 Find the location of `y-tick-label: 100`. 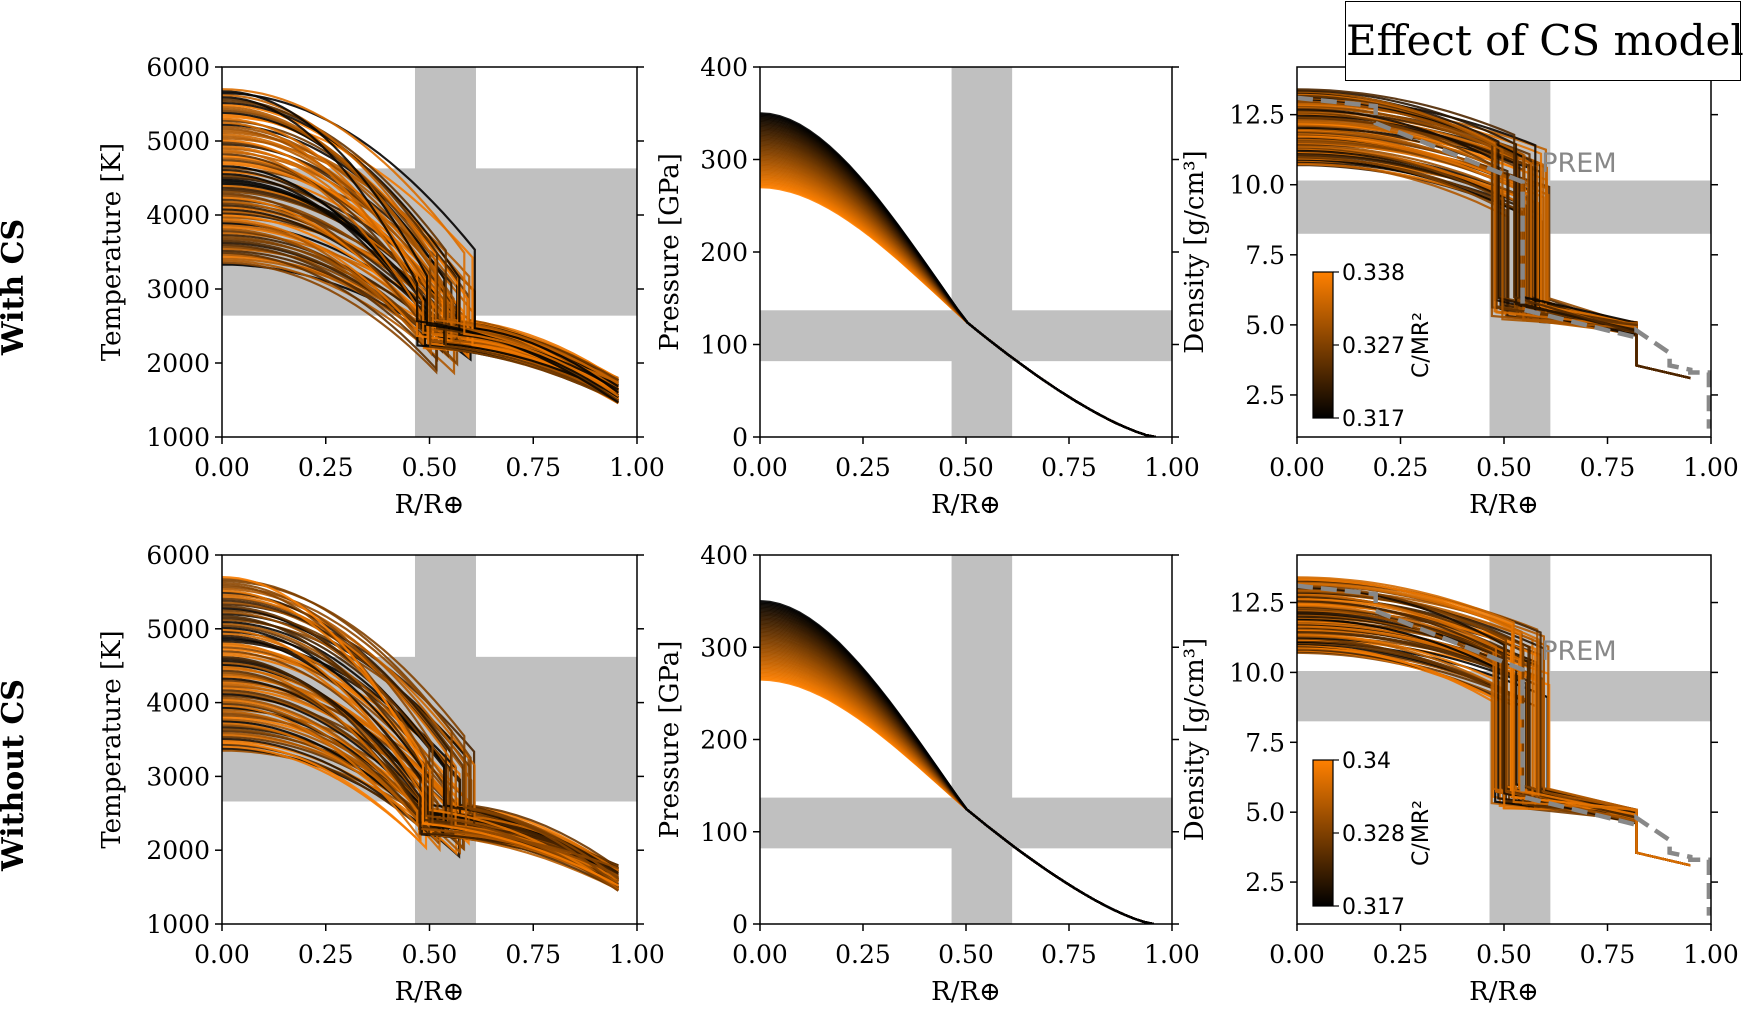

y-tick-label: 100 is located at coordinates (724, 345).